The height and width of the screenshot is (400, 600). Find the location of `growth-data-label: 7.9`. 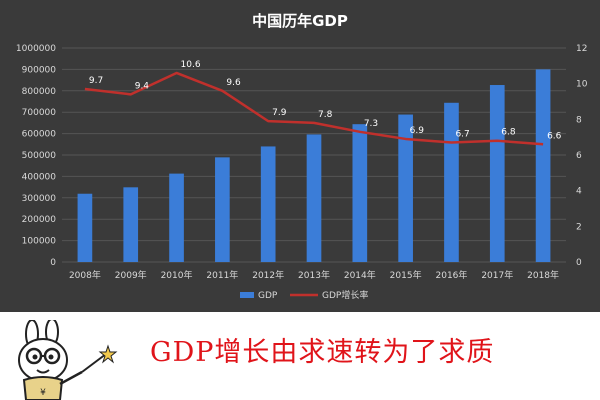

growth-data-label: 7.9 is located at coordinates (279, 113).